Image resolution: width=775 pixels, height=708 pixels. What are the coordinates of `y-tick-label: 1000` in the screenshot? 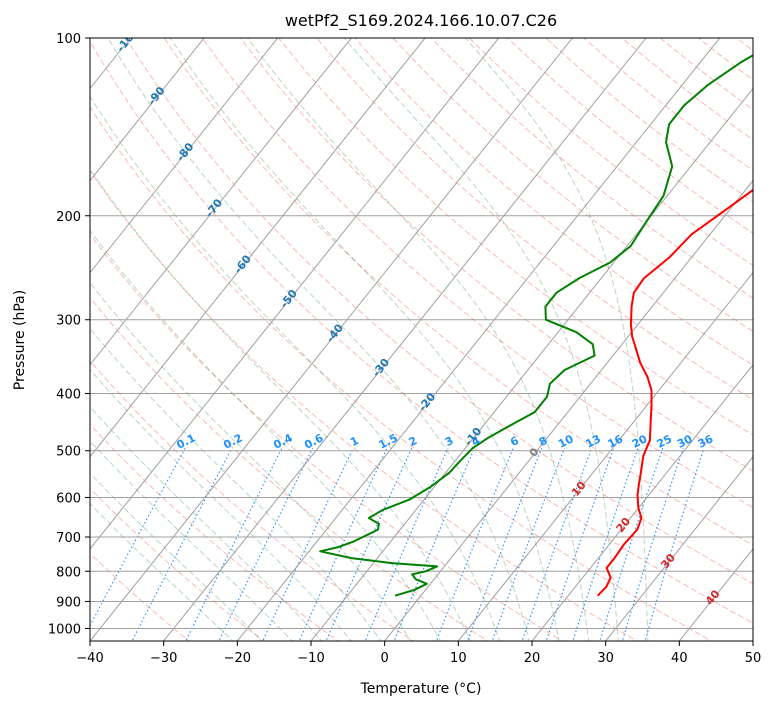 It's located at (64, 629).